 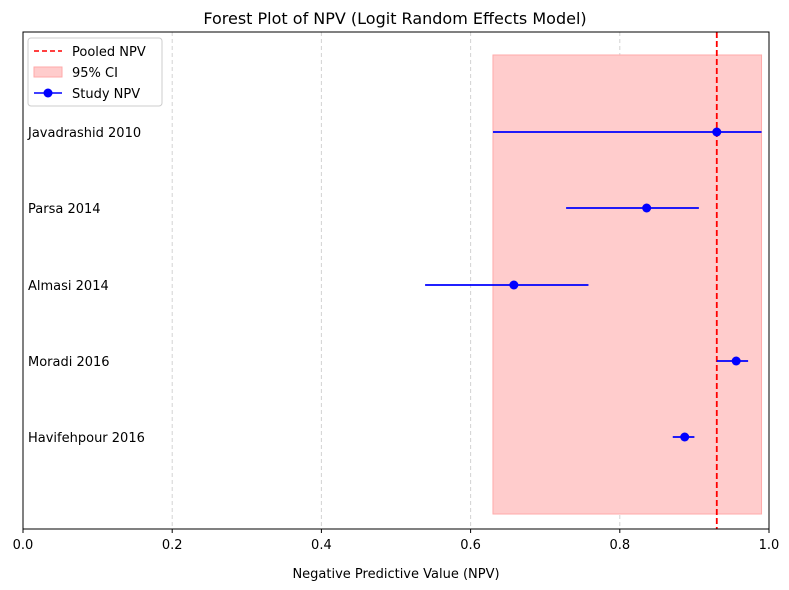 What do you see at coordinates (394, 133) in the screenshot?
I see `study-row: Javadrashid 2010` at bounding box center [394, 133].